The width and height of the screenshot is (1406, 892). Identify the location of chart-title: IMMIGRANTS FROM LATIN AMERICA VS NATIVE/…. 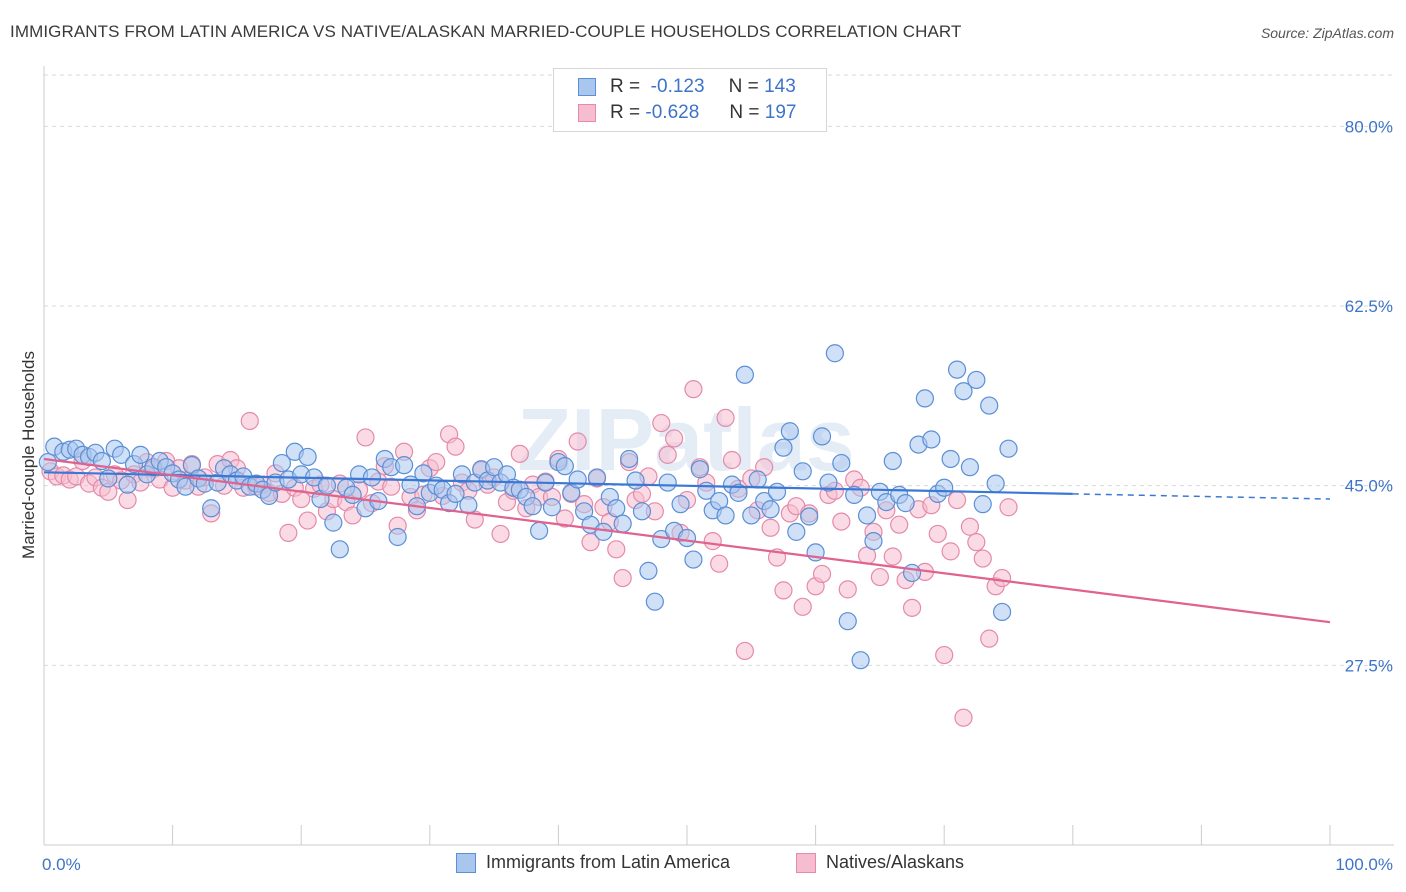
(486, 31).